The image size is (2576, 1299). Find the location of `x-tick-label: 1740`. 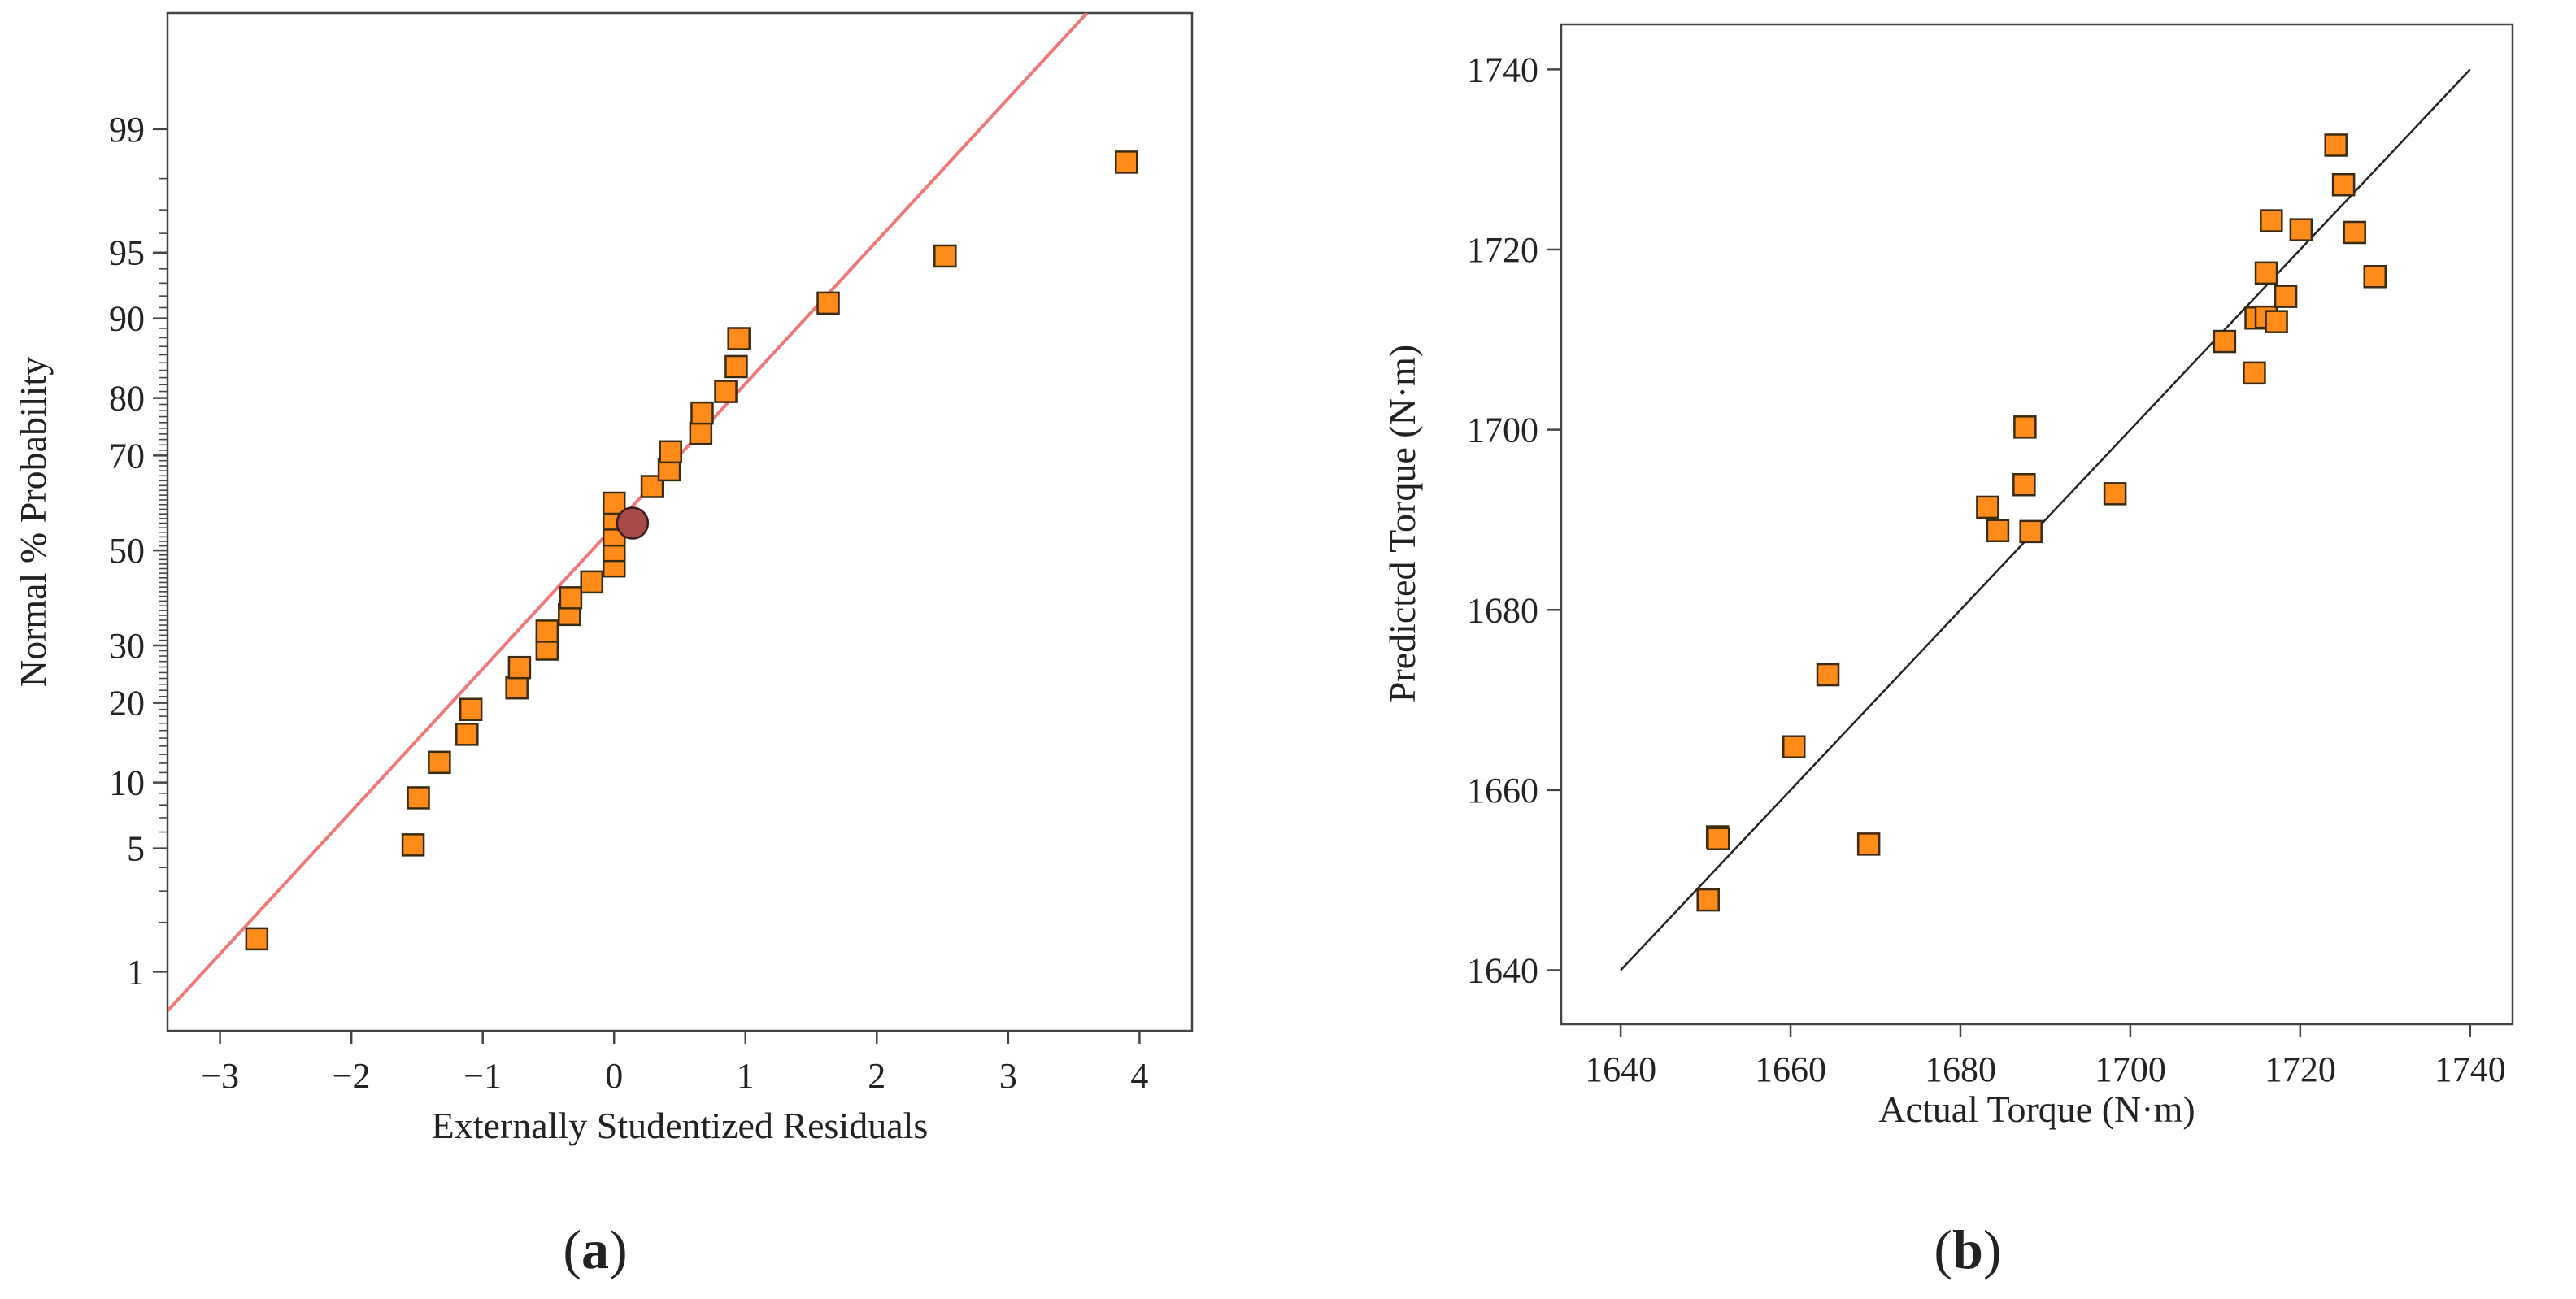

x-tick-label: 1740 is located at coordinates (2471, 1069).